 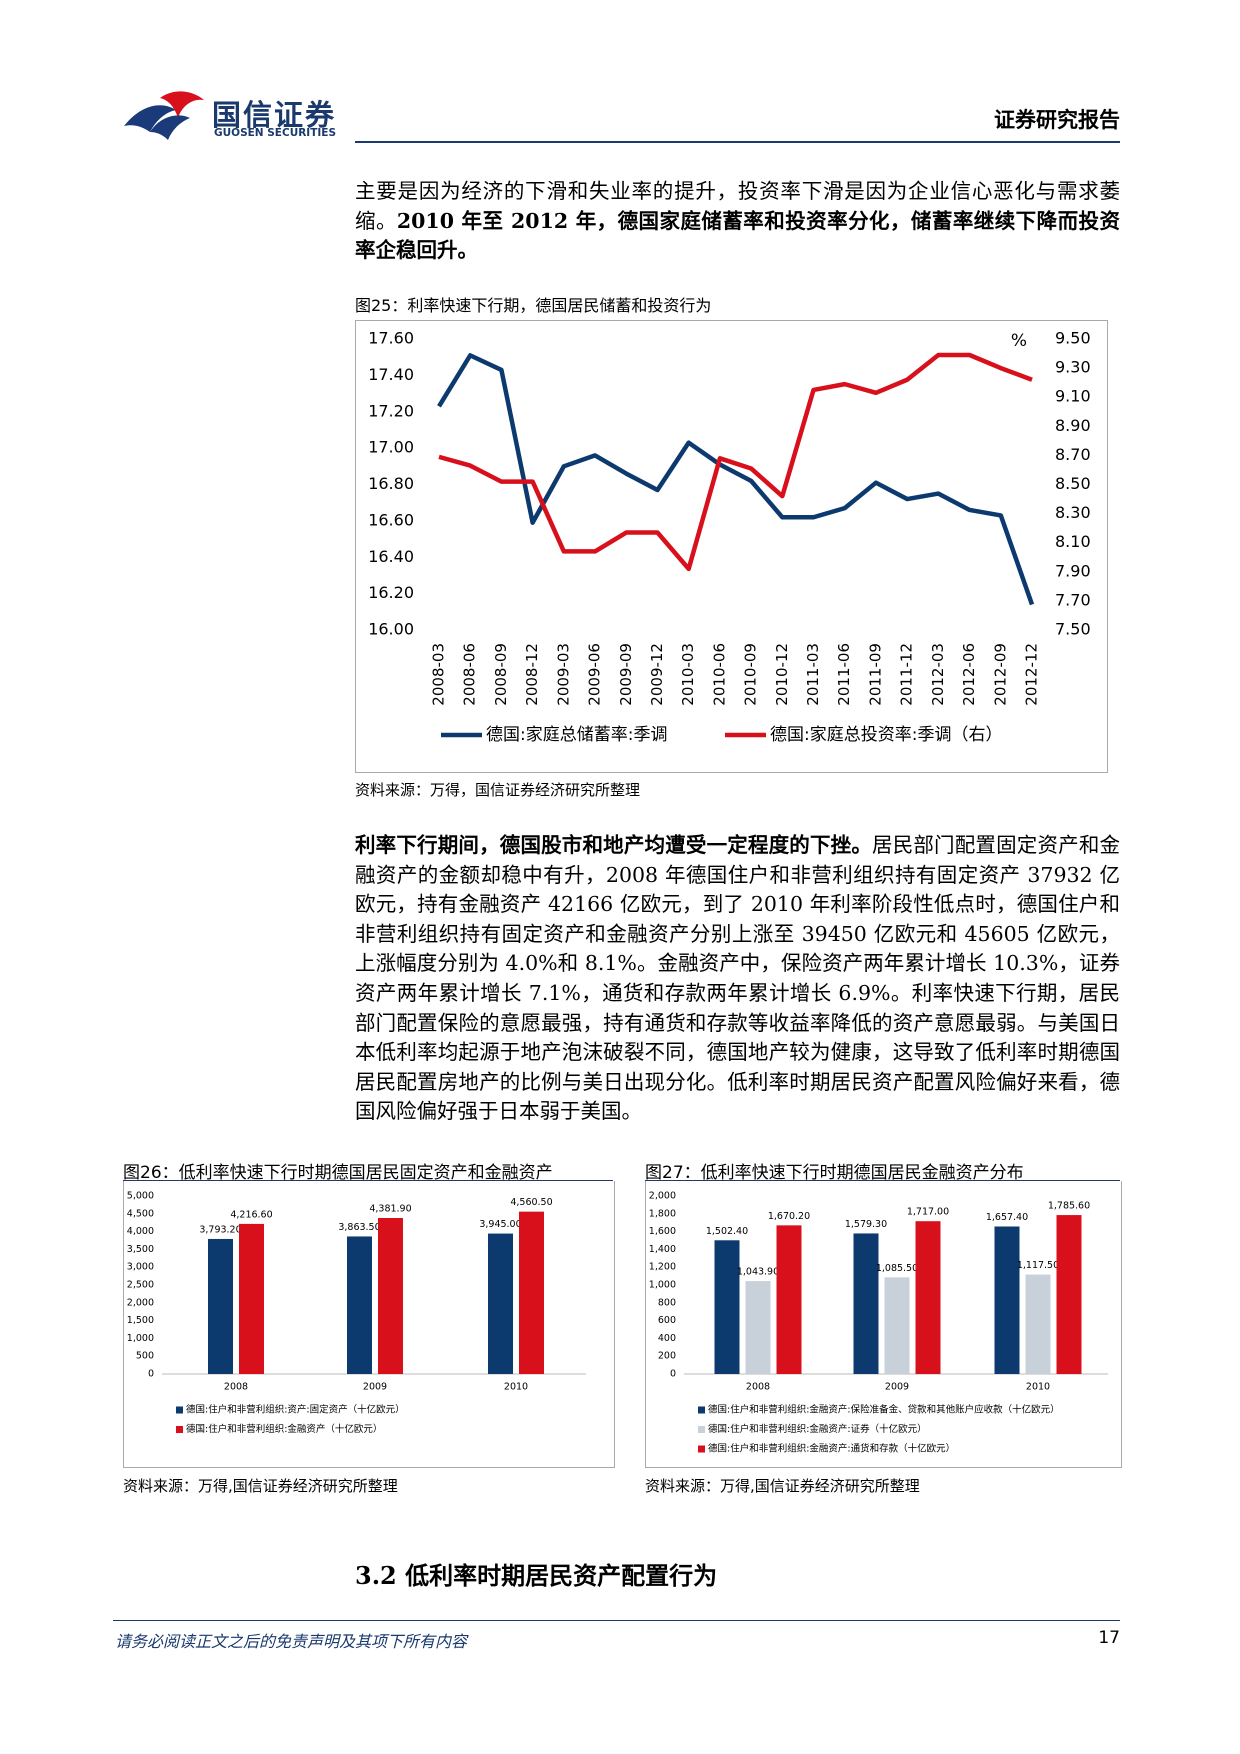 What do you see at coordinates (391, 519) in the screenshot?
I see `y-tick-label: 16.60` at bounding box center [391, 519].